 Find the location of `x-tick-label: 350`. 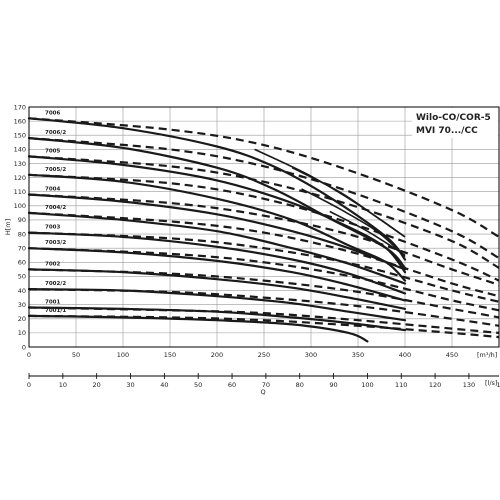

x-tick-label: 350 is located at coordinates (358, 355).